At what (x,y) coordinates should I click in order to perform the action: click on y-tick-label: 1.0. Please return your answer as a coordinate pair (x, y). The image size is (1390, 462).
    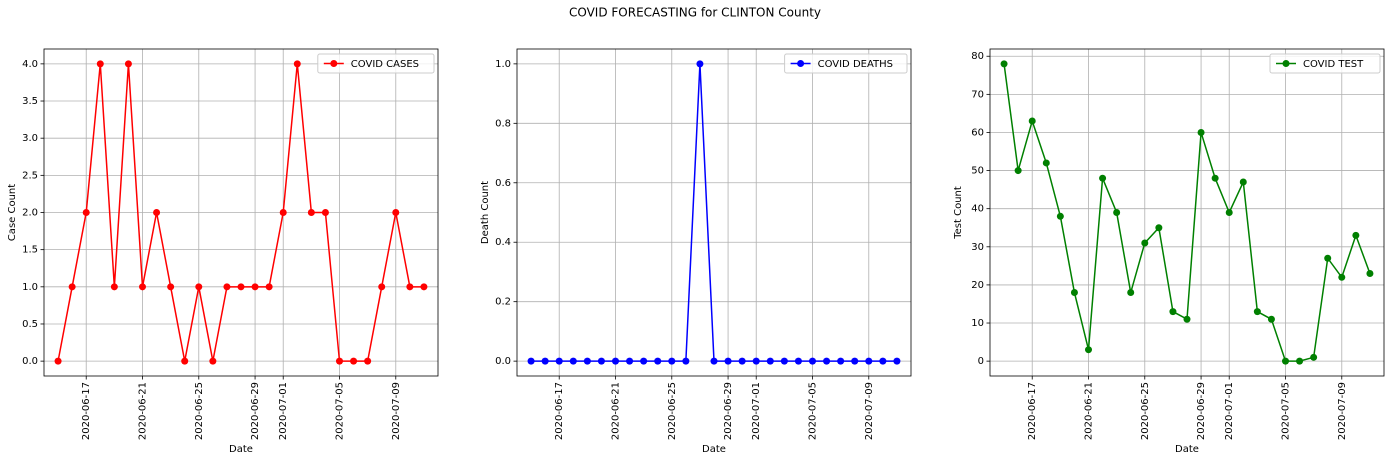
    Looking at the image, I should click on (30, 287).